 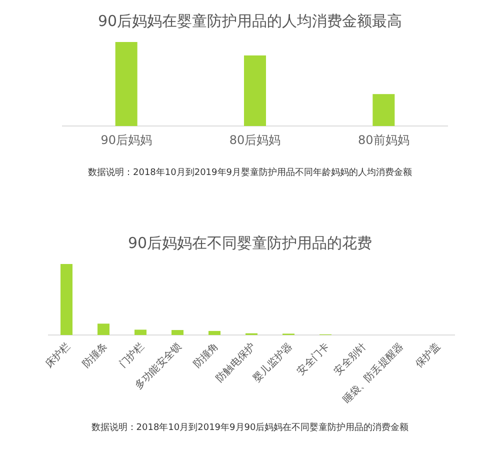 What do you see at coordinates (384, 140) in the screenshot?
I see `x-tick-label: 80前妈妈` at bounding box center [384, 140].